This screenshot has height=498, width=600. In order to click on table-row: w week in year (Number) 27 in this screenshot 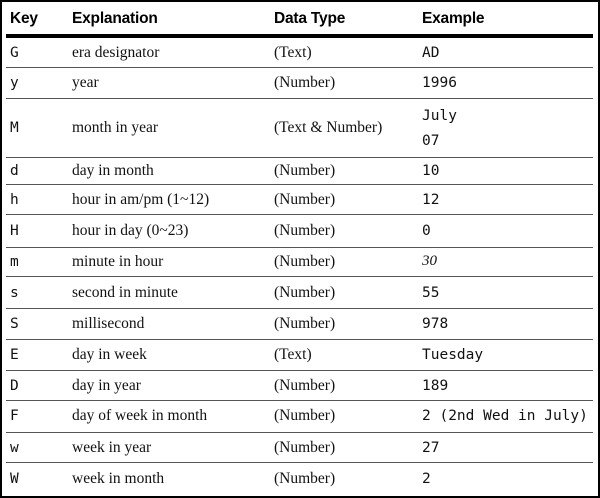, I will do `click(299, 448)`.